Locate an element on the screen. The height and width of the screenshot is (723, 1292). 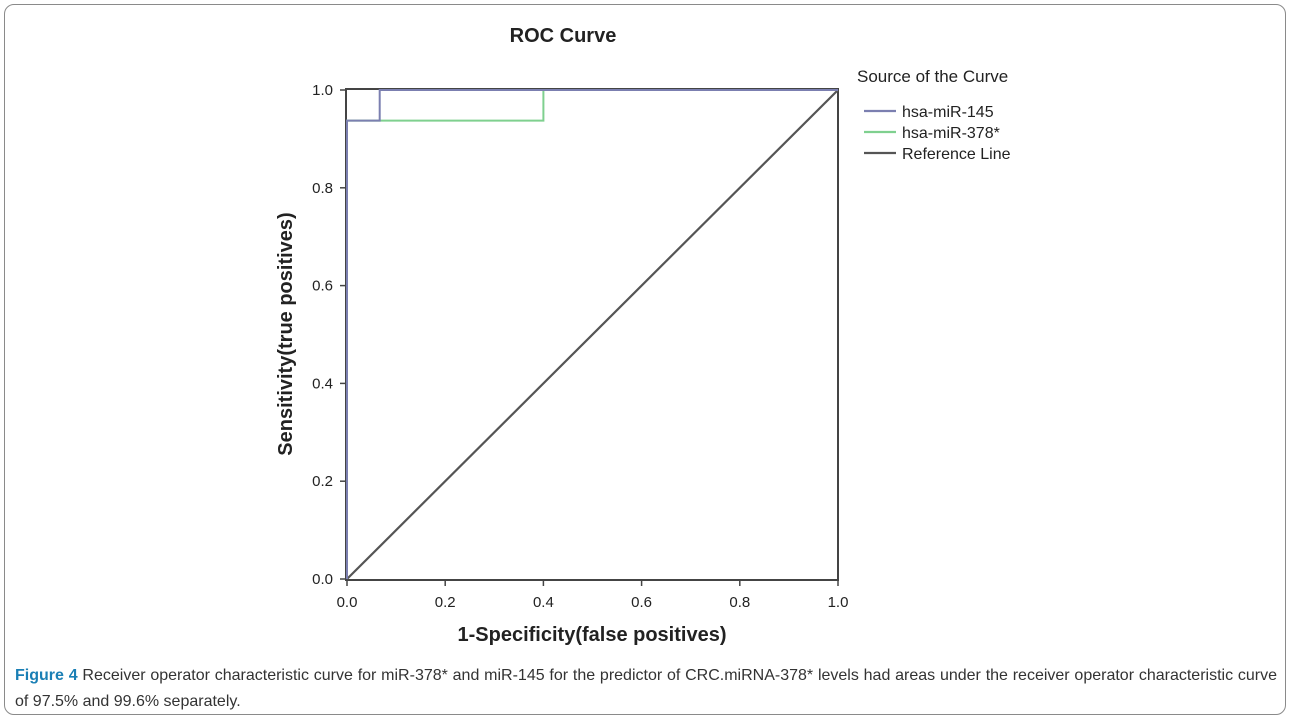
x-tick-label: 0.8 is located at coordinates (739, 602).